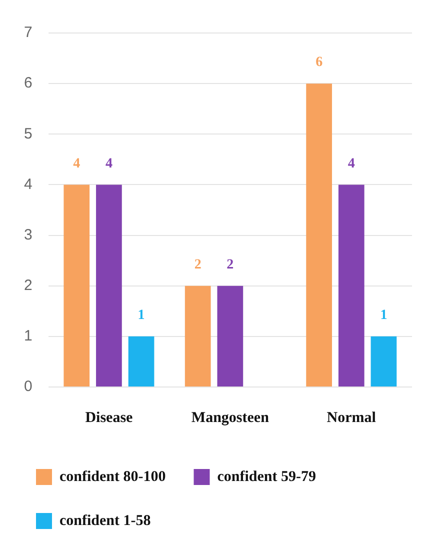 The height and width of the screenshot is (547, 428). I want to click on y-tick-label: 3, so click(28, 235).